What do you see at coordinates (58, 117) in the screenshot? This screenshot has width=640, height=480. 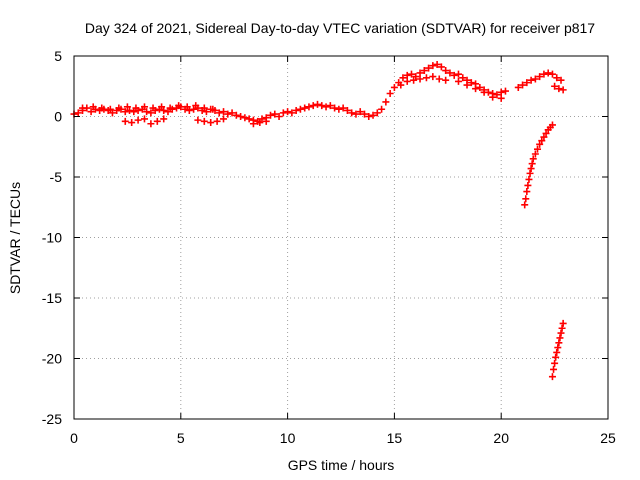 I see `y-tick-label: 0` at bounding box center [58, 117].